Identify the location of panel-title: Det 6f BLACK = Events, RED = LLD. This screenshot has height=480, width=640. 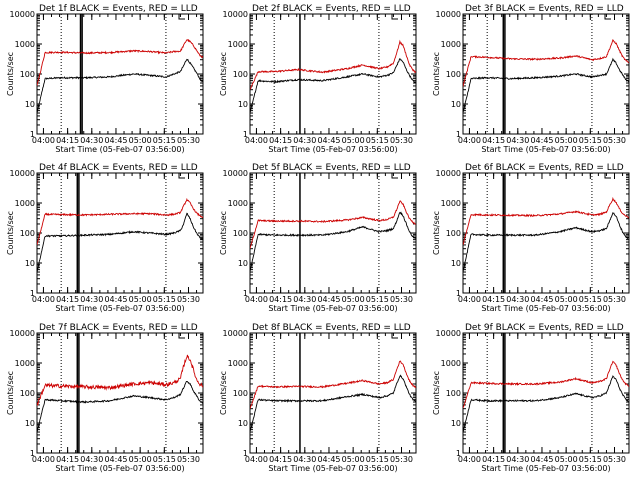
(544, 168).